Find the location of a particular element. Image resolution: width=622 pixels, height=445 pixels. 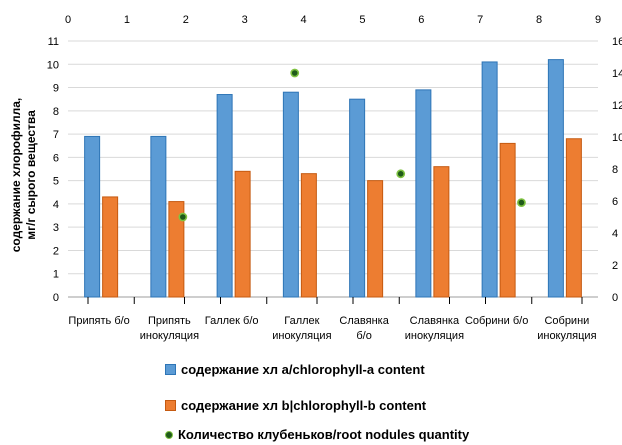

y2-tick-label: 16 is located at coordinates (617, 42).